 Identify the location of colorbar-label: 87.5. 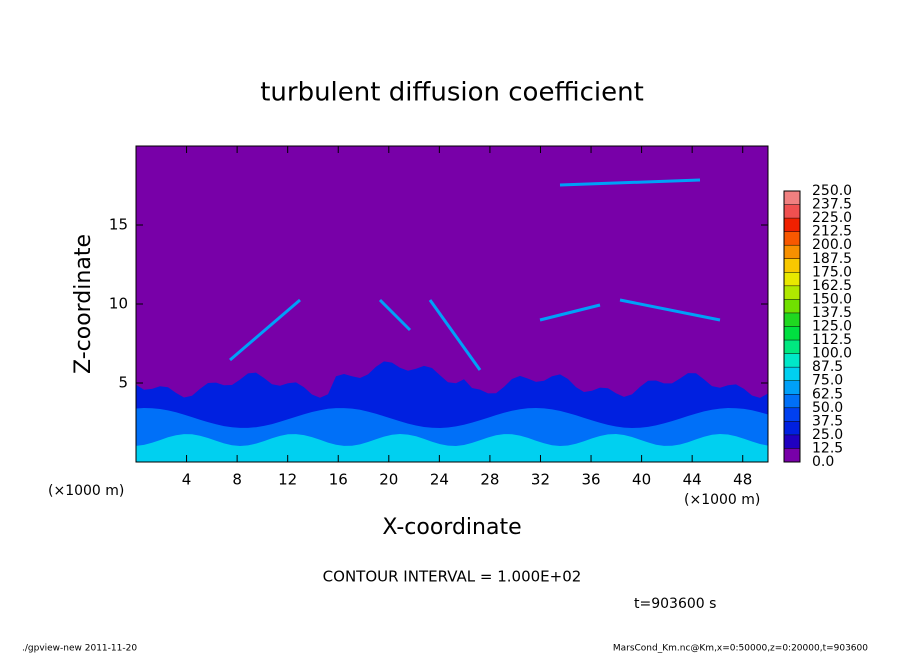
(827, 367).